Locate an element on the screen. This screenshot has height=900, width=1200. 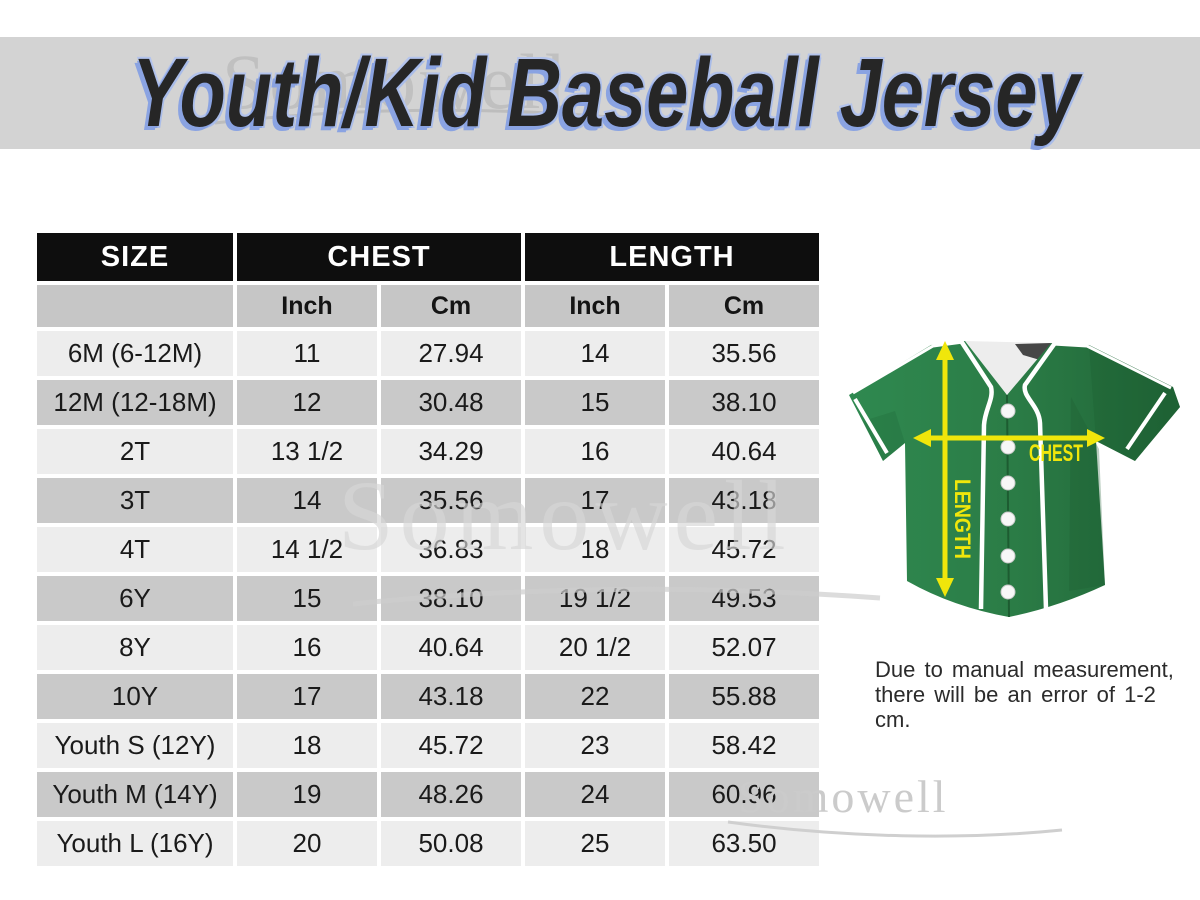
length-inch-cell: 24 is located at coordinates (595, 794).